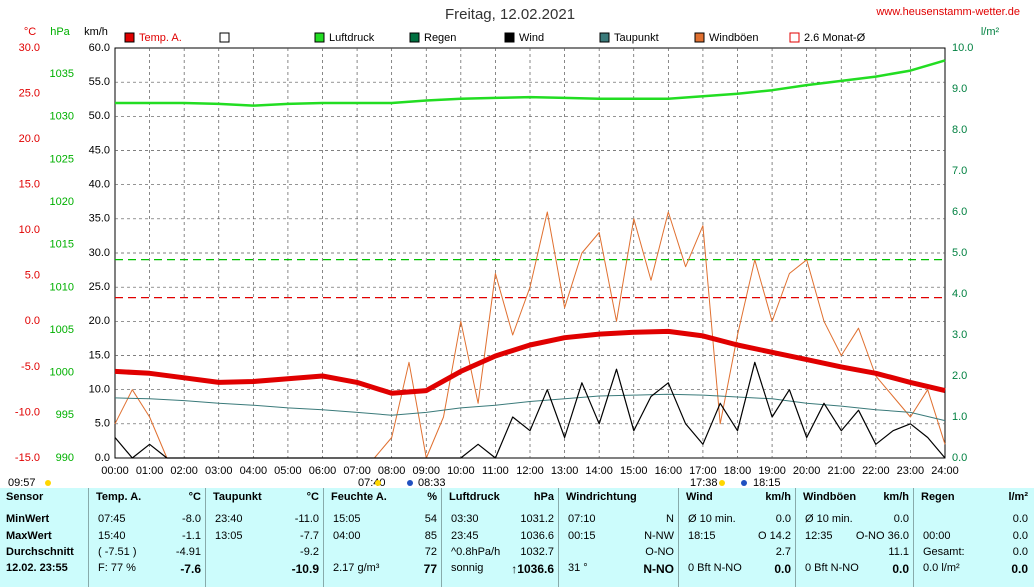  What do you see at coordinates (27, 412) in the screenshot?
I see `y-tick-label: -10.0` at bounding box center [27, 412].